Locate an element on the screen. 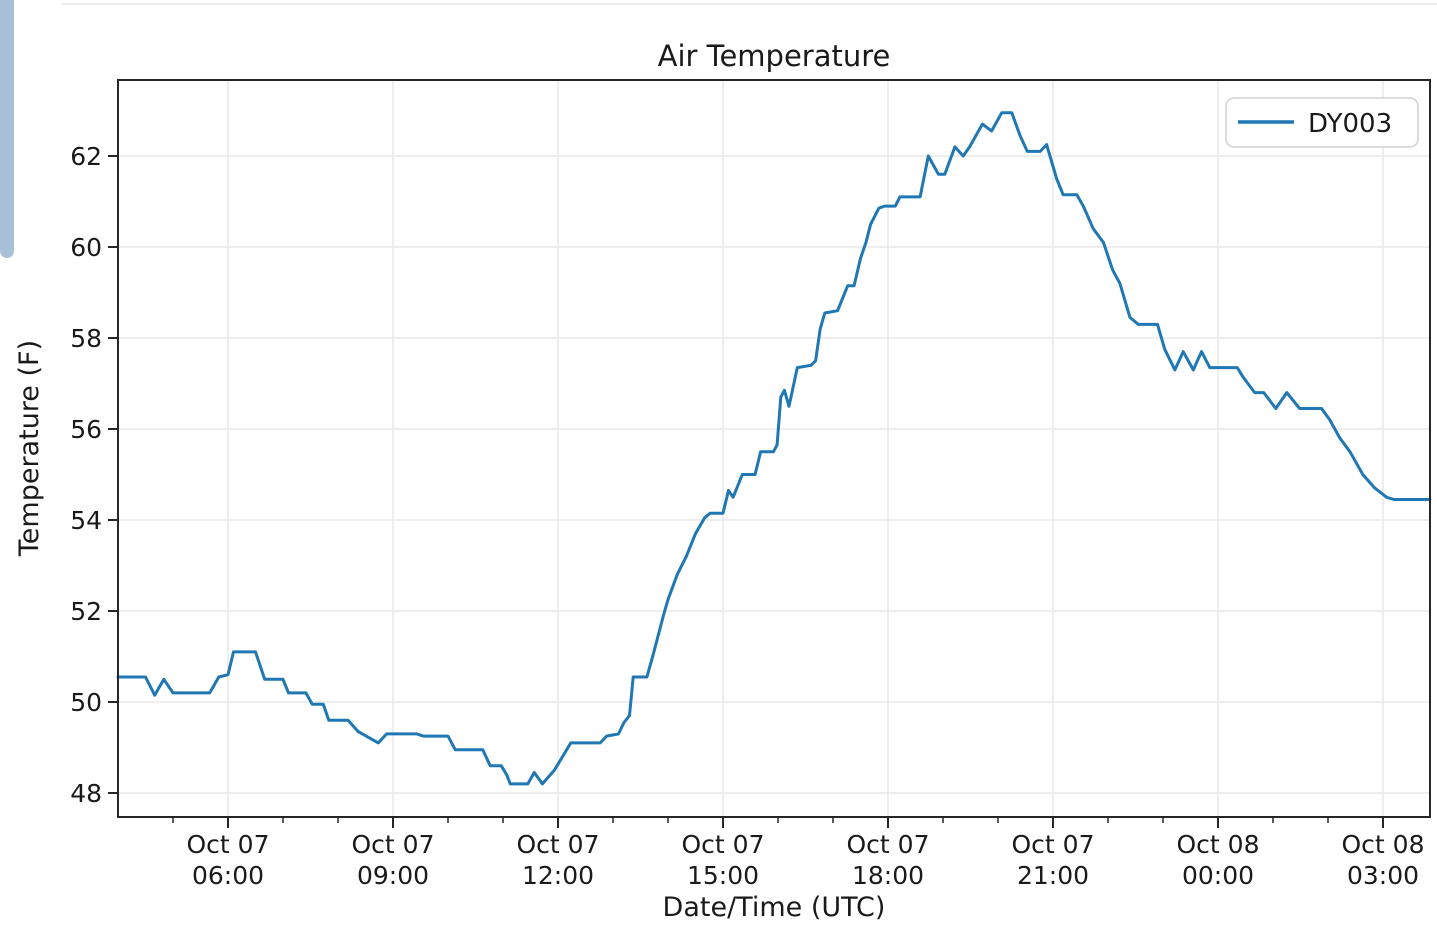  chart-title: Air Temperature is located at coordinates (774, 56).